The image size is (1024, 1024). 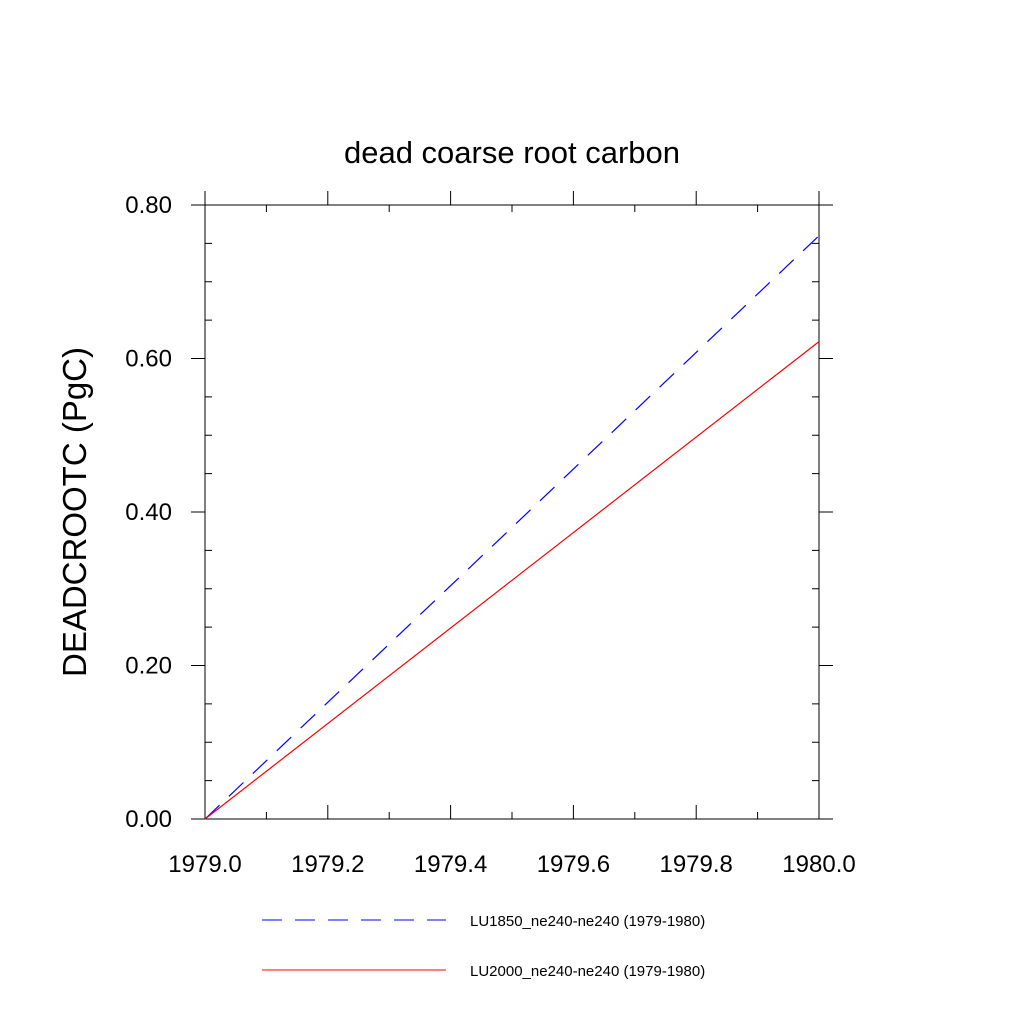 I want to click on x-tick-label: 1980.0, so click(x=818, y=864).